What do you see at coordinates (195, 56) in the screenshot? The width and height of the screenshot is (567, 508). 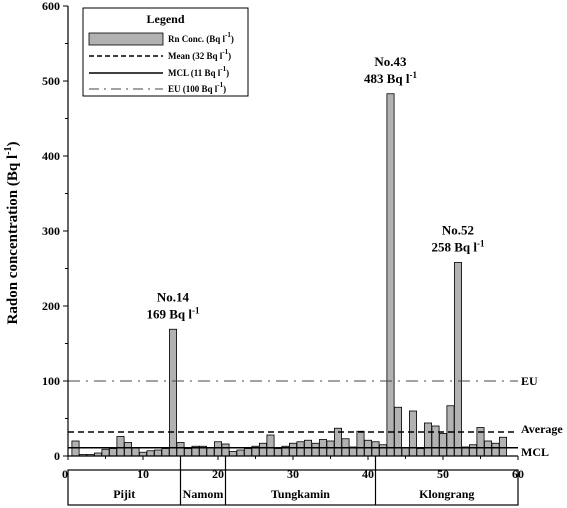 I see `legend-entry-mean-main: Mean (32 Bq l` at bounding box center [195, 56].